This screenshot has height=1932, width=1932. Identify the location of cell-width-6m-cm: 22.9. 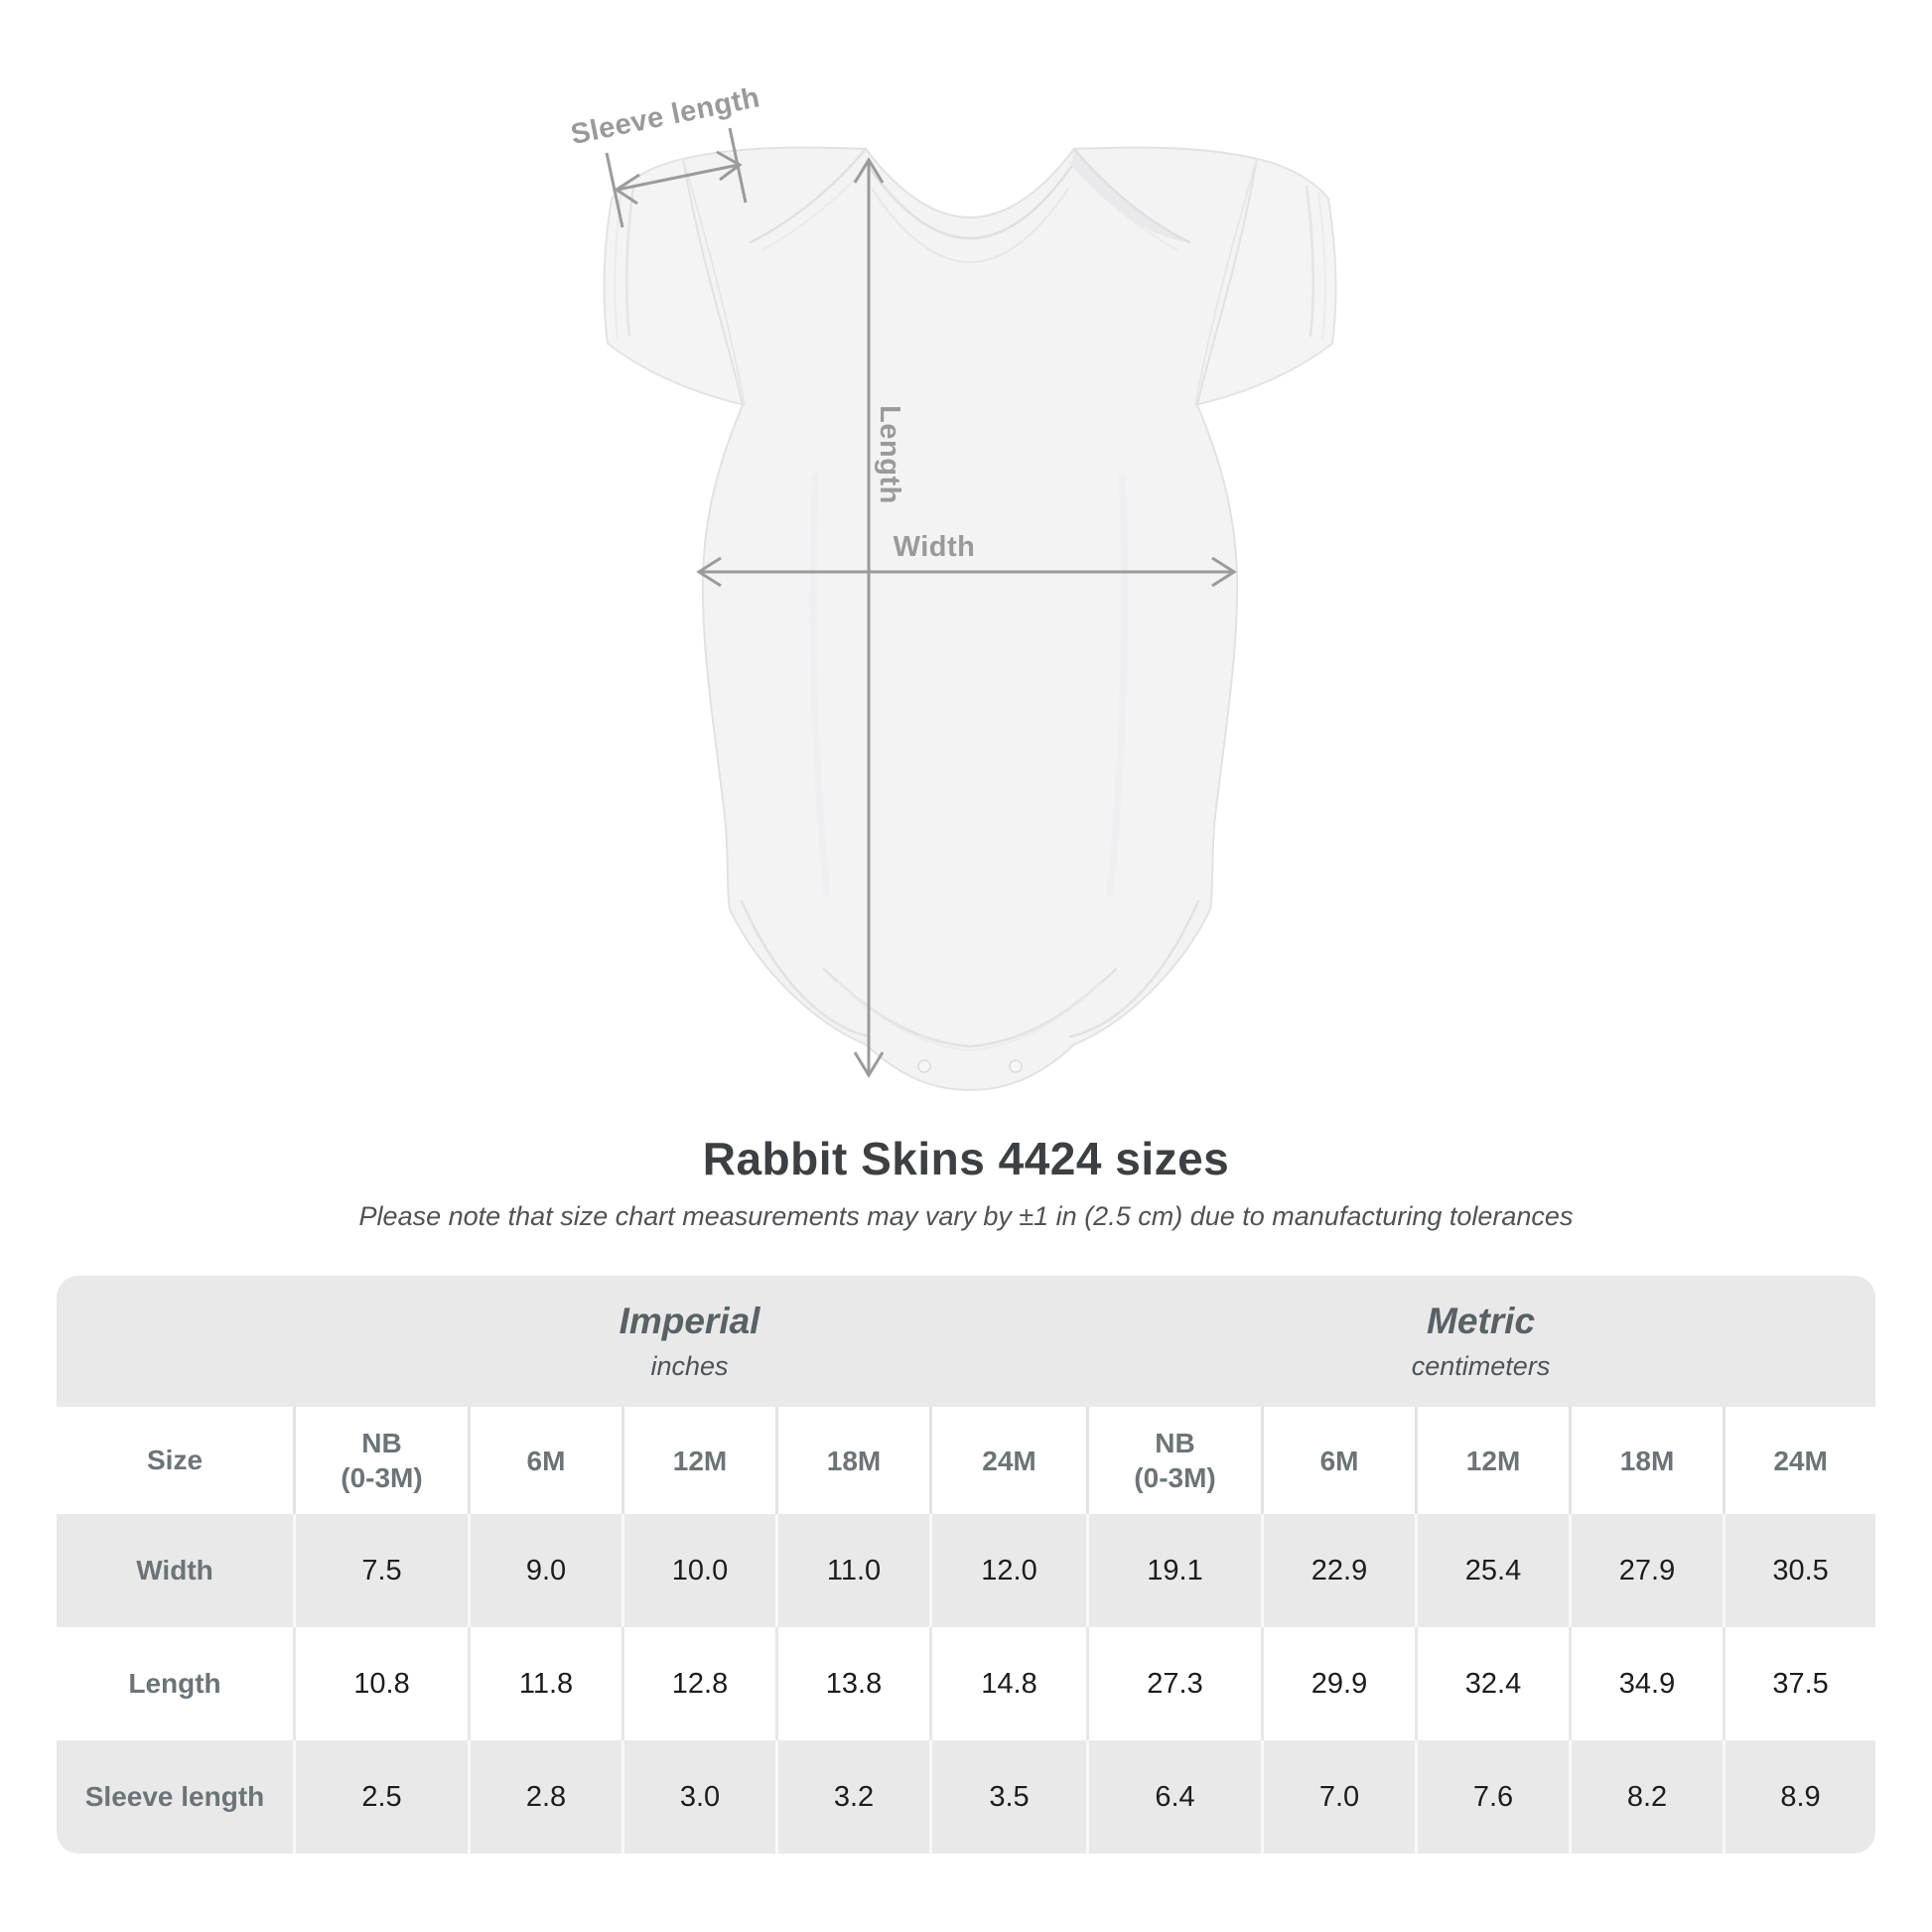
(1339, 1571).